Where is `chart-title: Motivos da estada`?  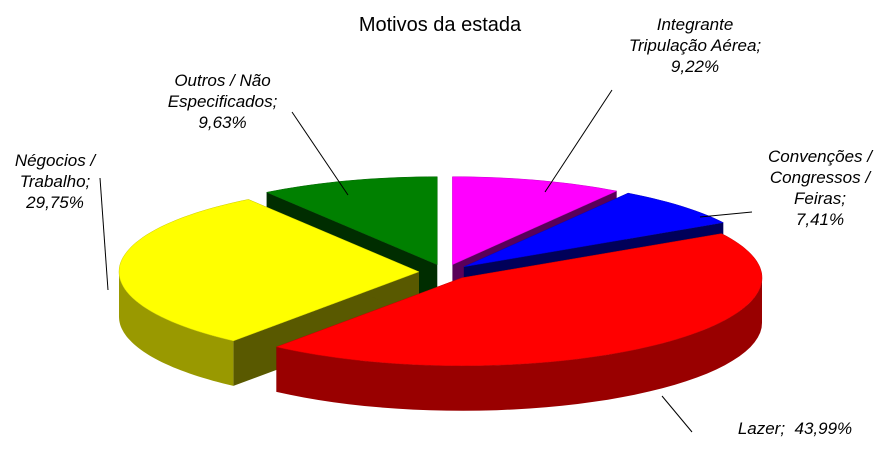
chart-title: Motivos da estada is located at coordinates (440, 25).